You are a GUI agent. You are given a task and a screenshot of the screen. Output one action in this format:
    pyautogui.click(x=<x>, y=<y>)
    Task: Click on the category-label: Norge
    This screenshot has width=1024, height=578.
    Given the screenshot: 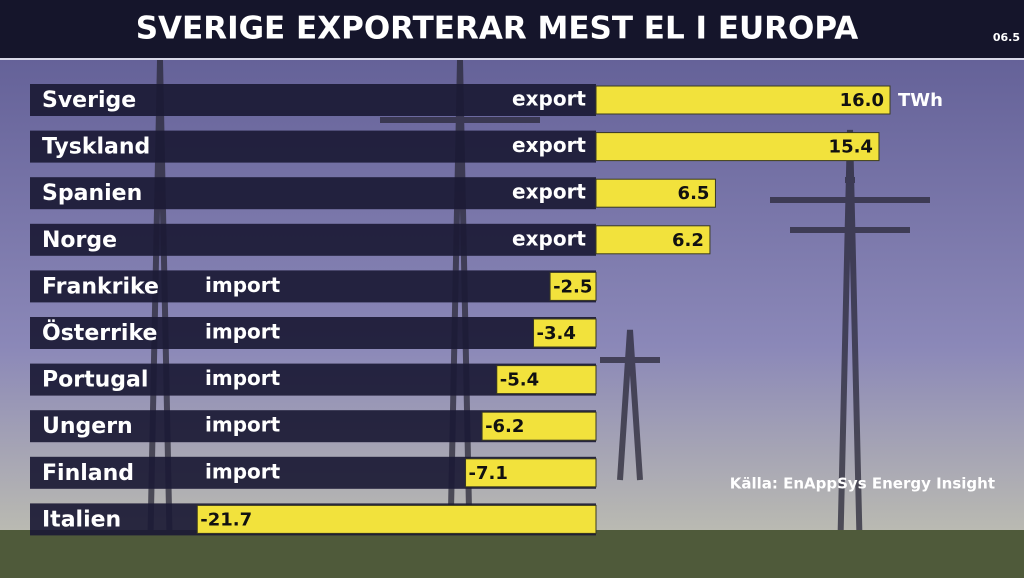 What is the action you would take?
    pyautogui.click(x=79, y=240)
    